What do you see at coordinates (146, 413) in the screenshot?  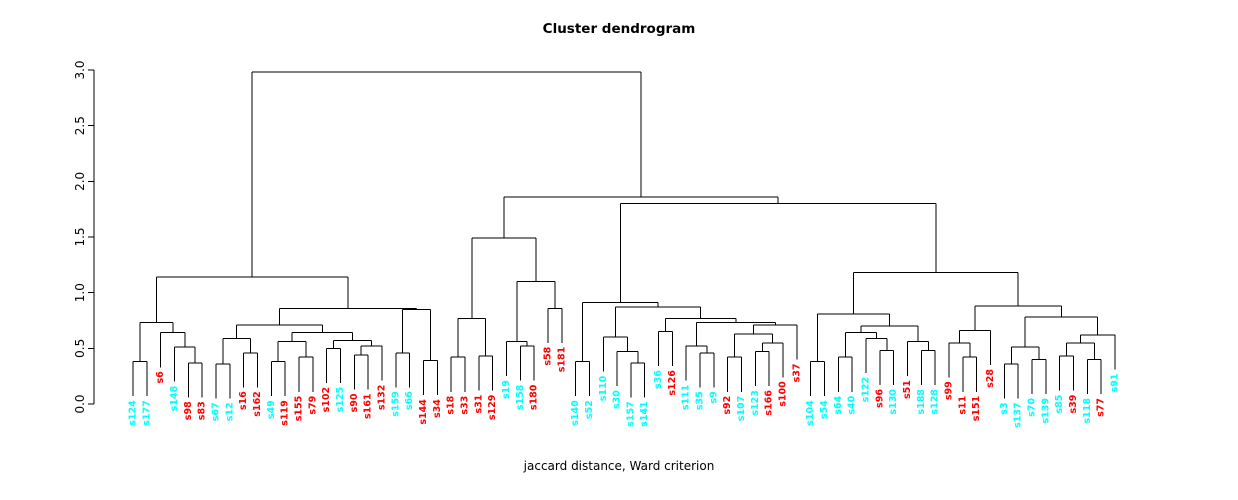 I see `leaf-label-s177: s177` at bounding box center [146, 413].